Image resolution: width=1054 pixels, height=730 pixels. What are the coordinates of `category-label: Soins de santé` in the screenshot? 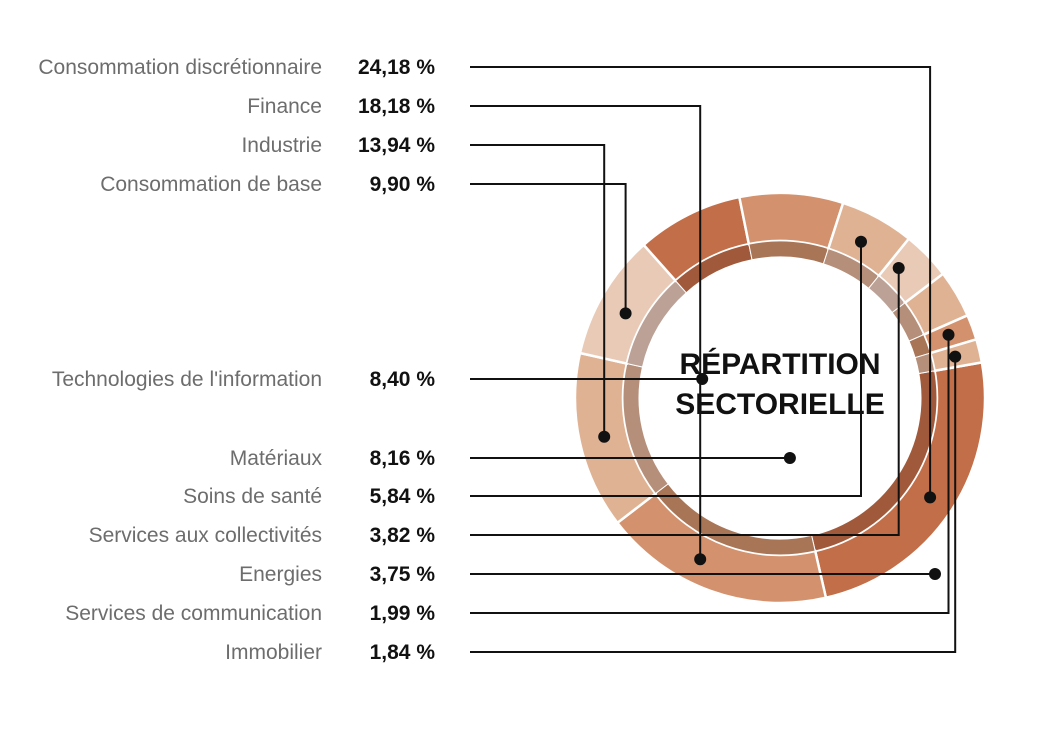 It's located at (252, 496).